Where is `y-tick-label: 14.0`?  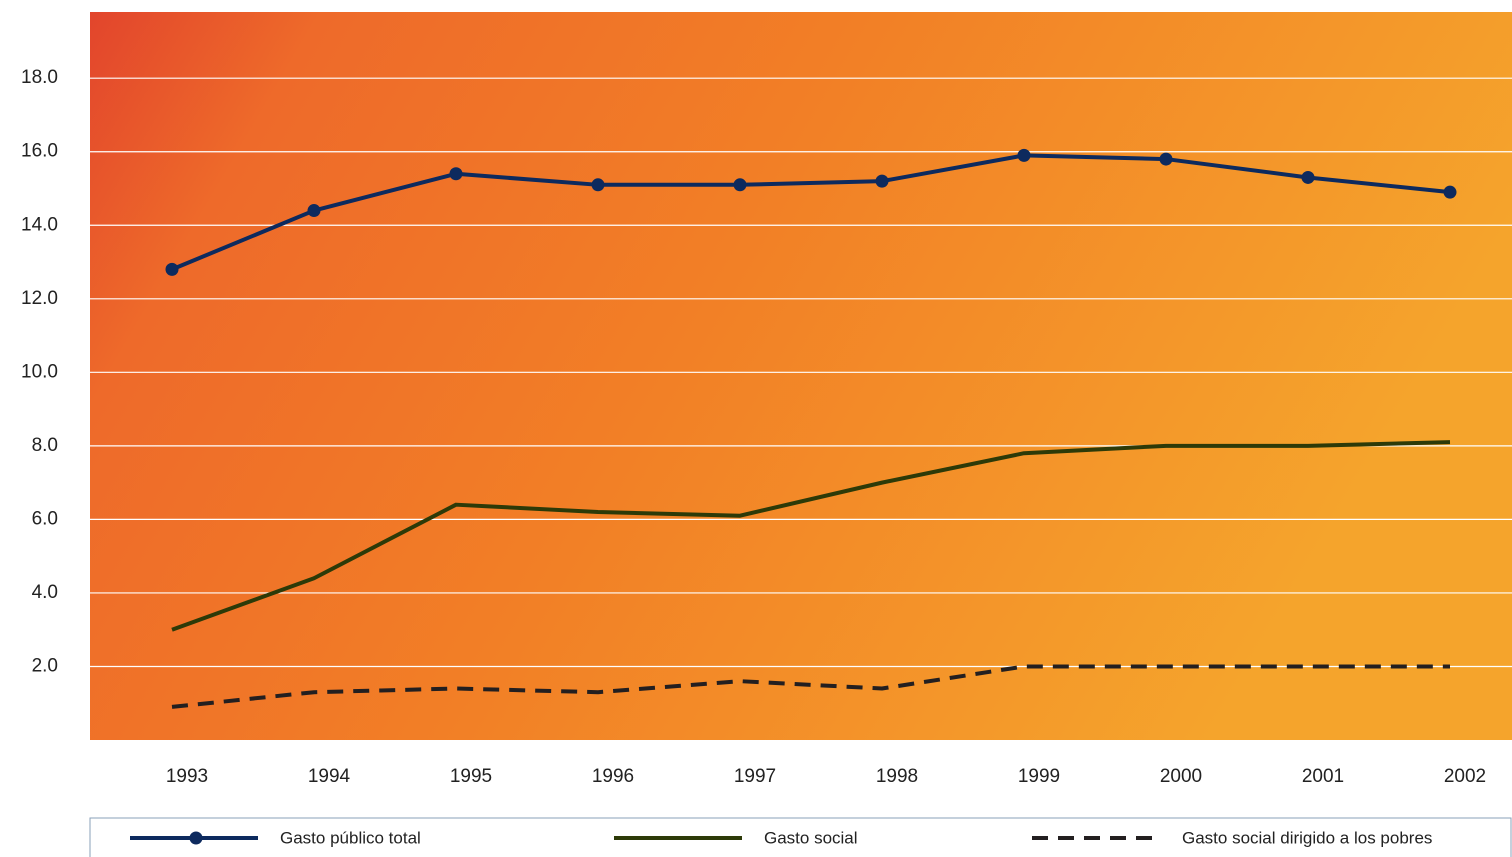
y-tick-label: 14.0 is located at coordinates (39, 224).